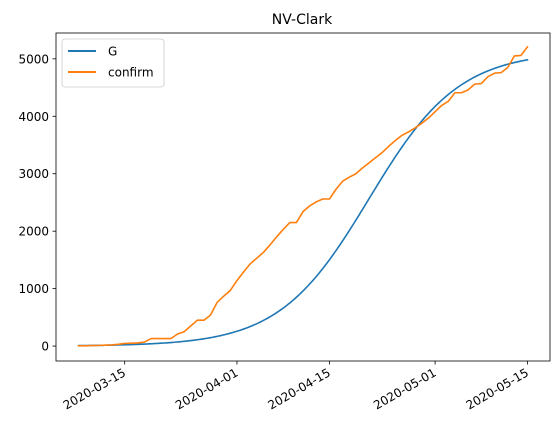 The height and width of the screenshot is (430, 560). I want to click on x-tick-label: 2020-05-15, so click(497, 388).